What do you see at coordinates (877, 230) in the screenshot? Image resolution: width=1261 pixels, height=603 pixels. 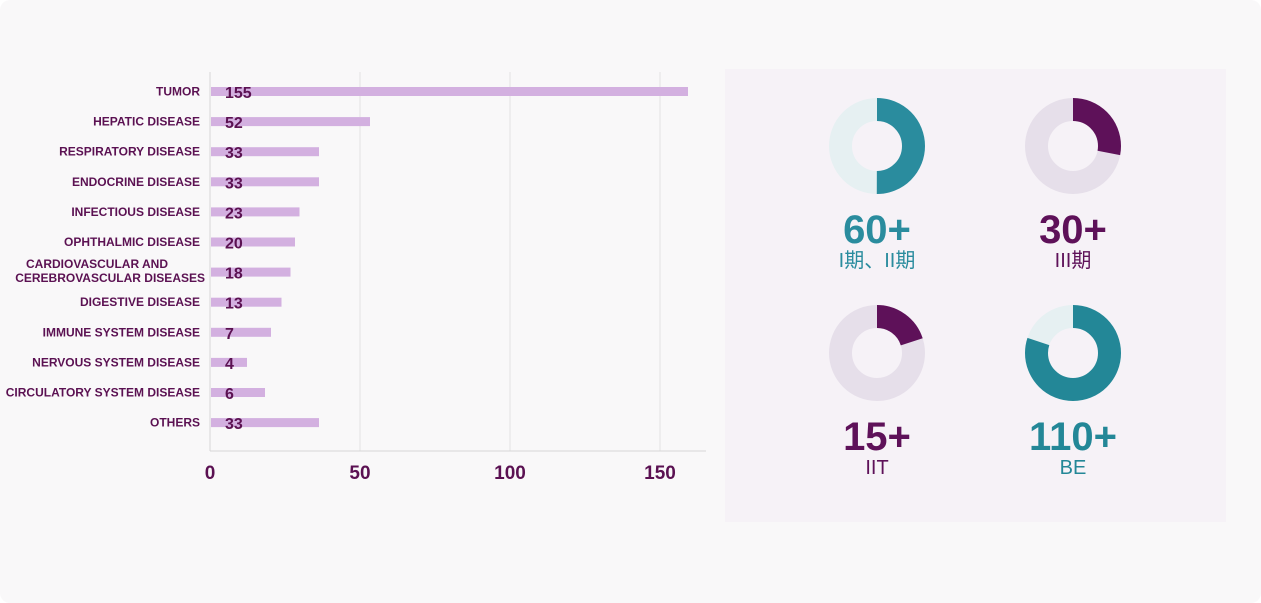 I see `donut-value-0: 60+` at bounding box center [877, 230].